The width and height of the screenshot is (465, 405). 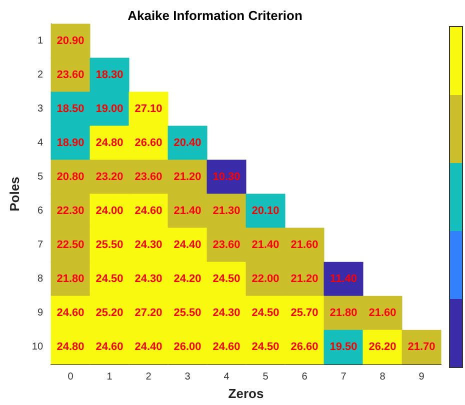 What do you see at coordinates (40, 177) in the screenshot?
I see `y-tick-label: 5` at bounding box center [40, 177].